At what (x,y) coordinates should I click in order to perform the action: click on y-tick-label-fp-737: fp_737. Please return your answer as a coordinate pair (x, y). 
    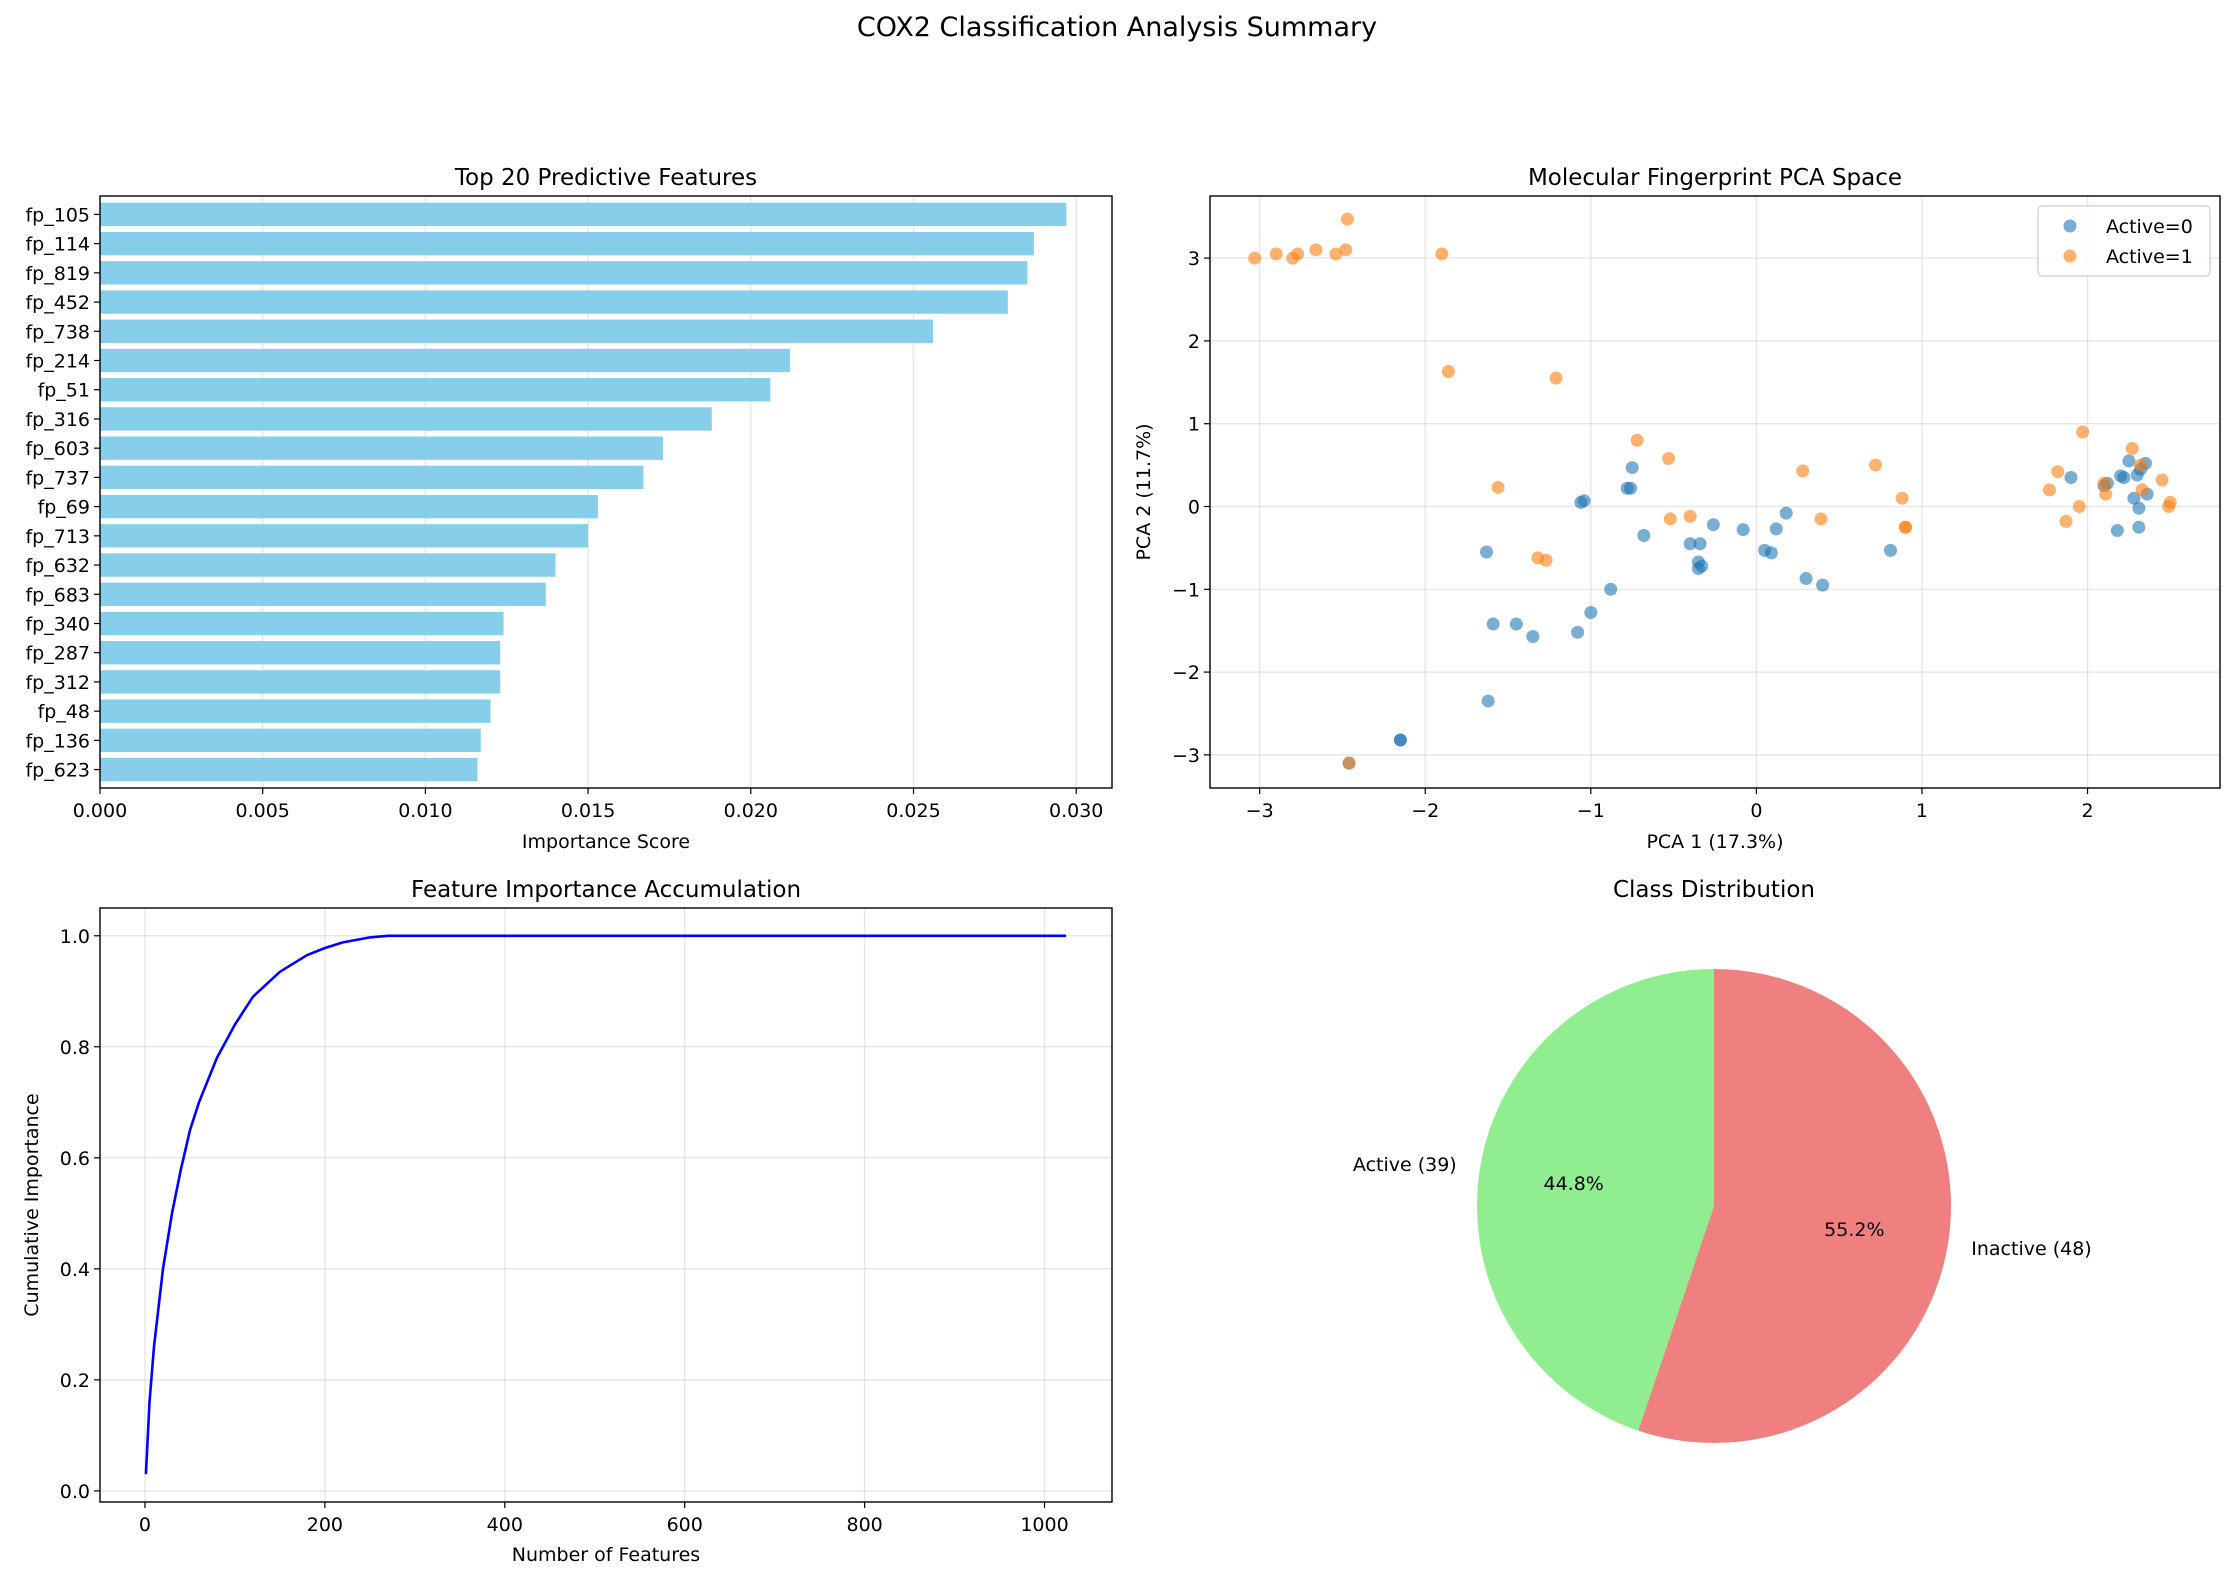
    Looking at the image, I should click on (57, 478).